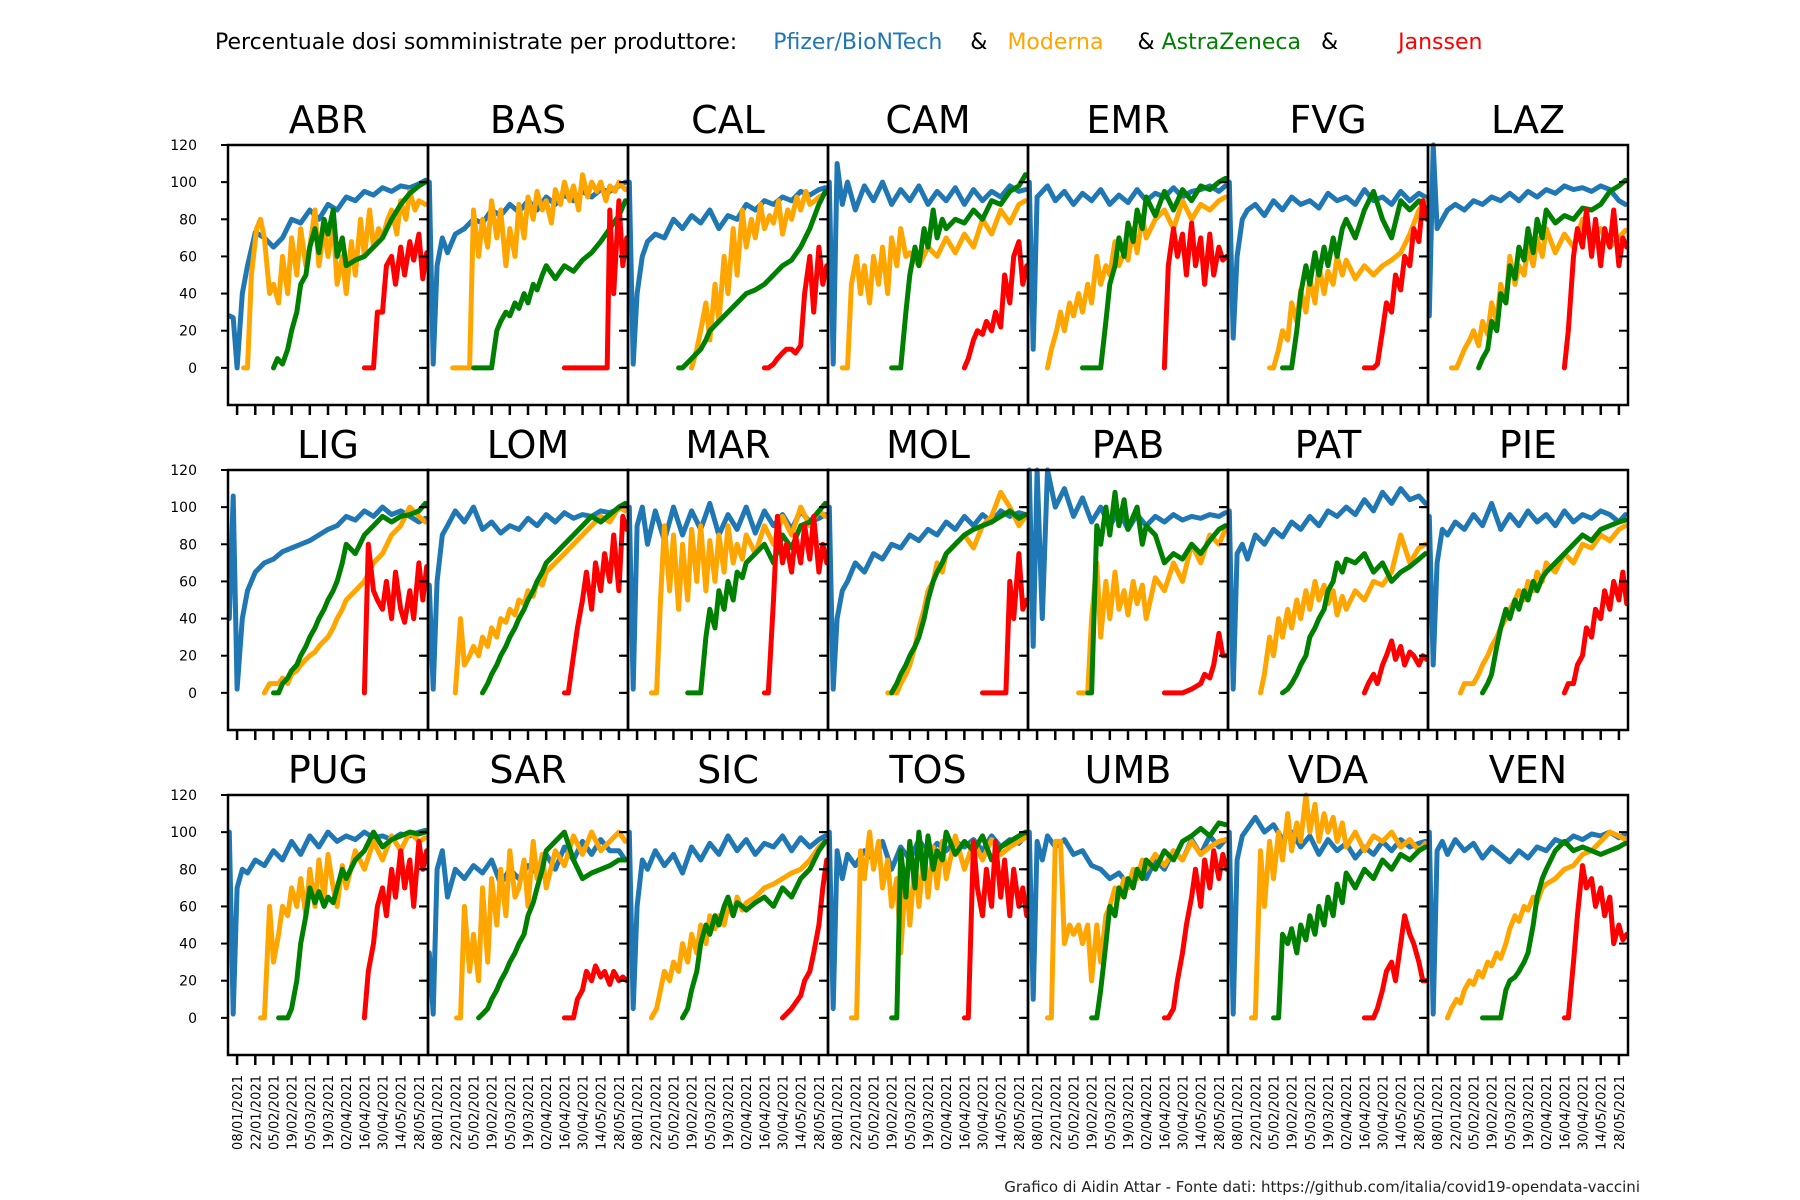 The height and width of the screenshot is (1200, 1800). Describe the element at coordinates (1329, 445) in the screenshot. I see `panel-title: PAT` at that location.